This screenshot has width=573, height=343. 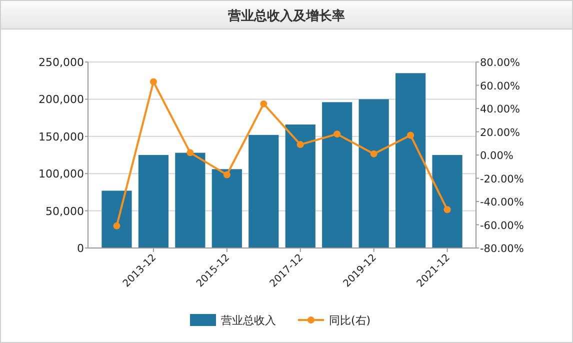 I want to click on y-tick-label: 250,000, so click(x=61, y=62).